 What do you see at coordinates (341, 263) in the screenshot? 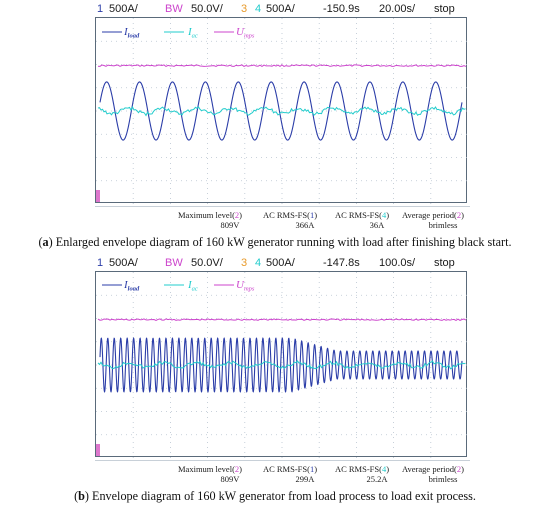
I see `time-offset: -147.8s` at bounding box center [341, 263].